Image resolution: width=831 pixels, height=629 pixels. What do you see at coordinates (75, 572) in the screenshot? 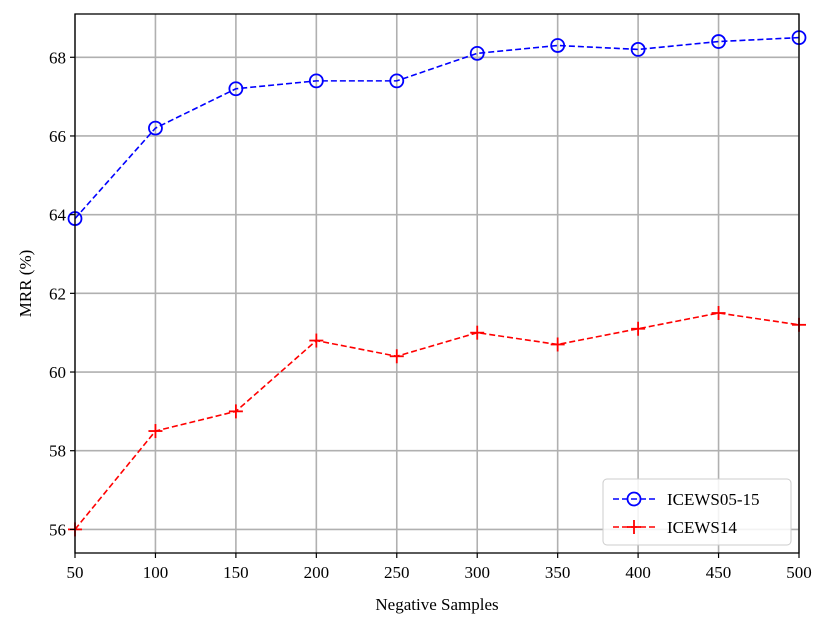
I see `x-tick-label: 50` at bounding box center [75, 572].